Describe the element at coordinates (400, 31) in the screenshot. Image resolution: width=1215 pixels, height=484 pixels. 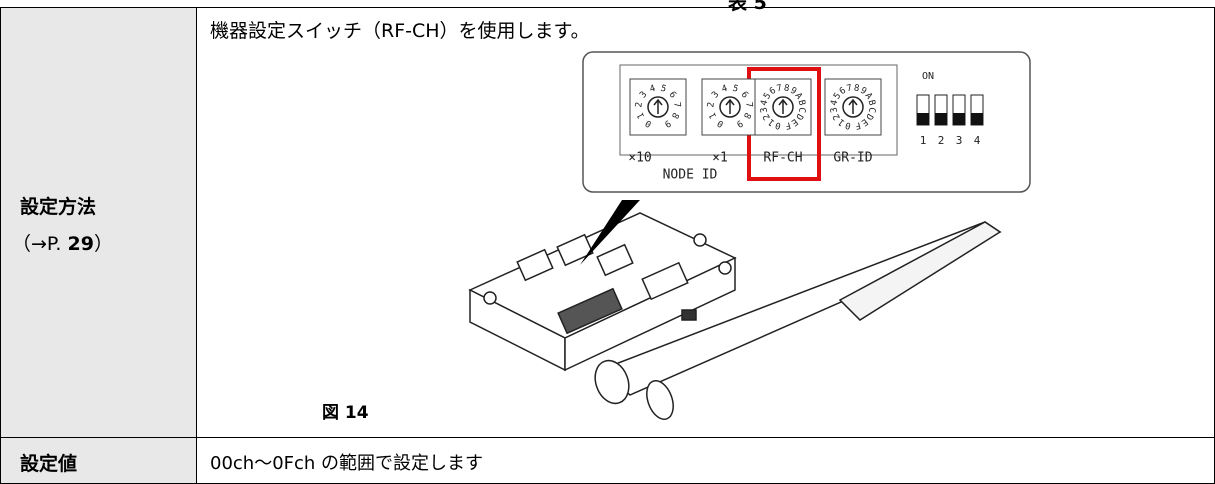
I see `row-text: 機器設定スイッチ（RF-CH）を使用します。` at that location.